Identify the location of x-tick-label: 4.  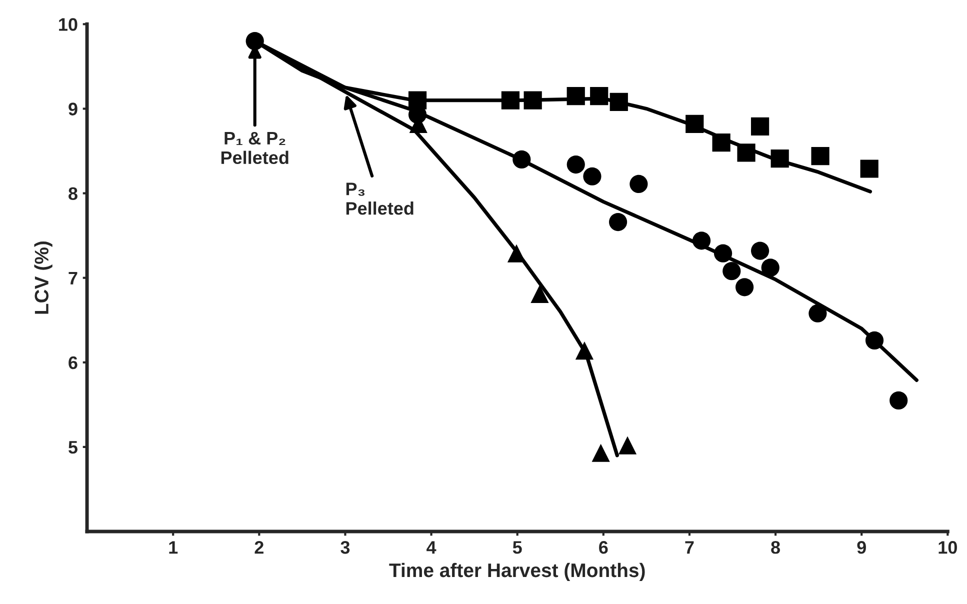
(431, 547).